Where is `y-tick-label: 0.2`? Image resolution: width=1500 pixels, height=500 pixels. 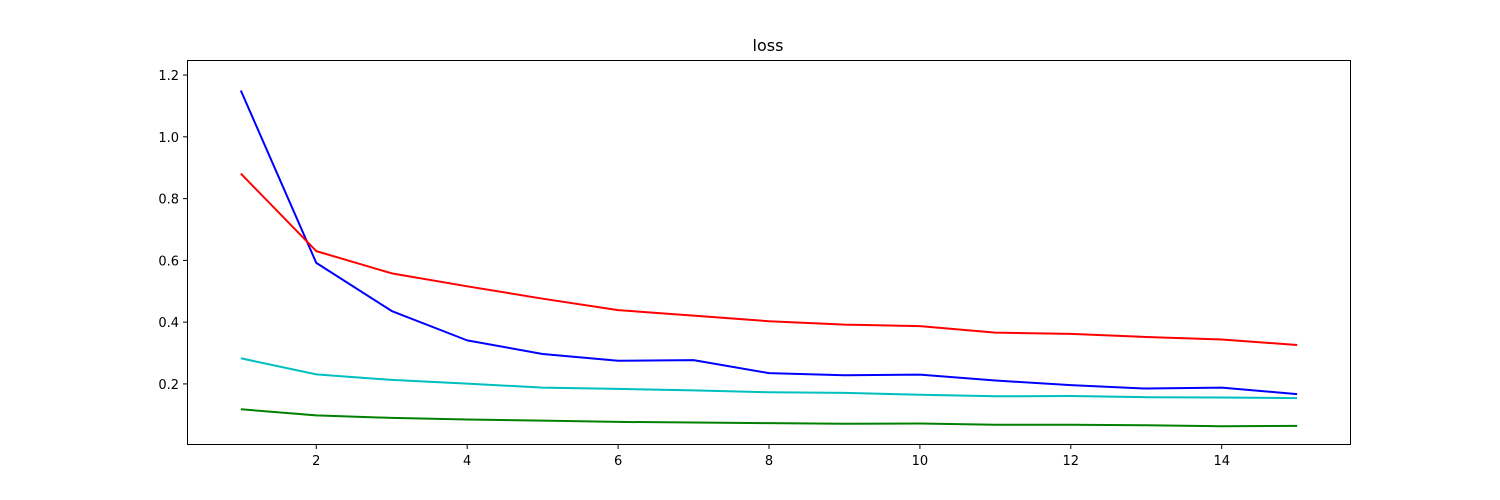
y-tick-label: 0.2 is located at coordinates (168, 385).